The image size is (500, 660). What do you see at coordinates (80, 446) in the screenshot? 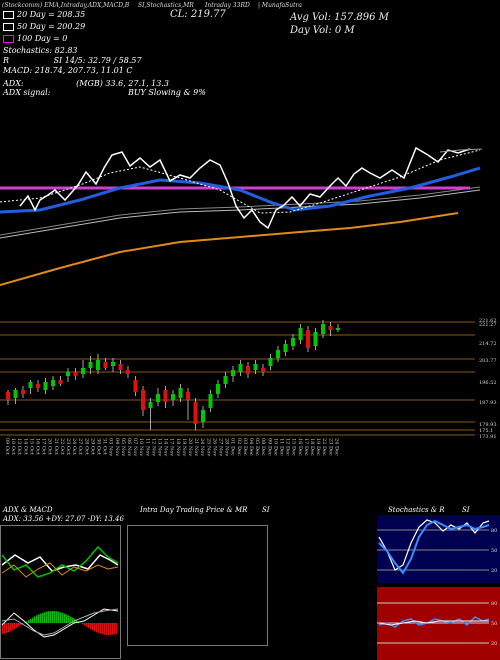
I see `date-axis-label: 27 Oct` at bounding box center [80, 446].